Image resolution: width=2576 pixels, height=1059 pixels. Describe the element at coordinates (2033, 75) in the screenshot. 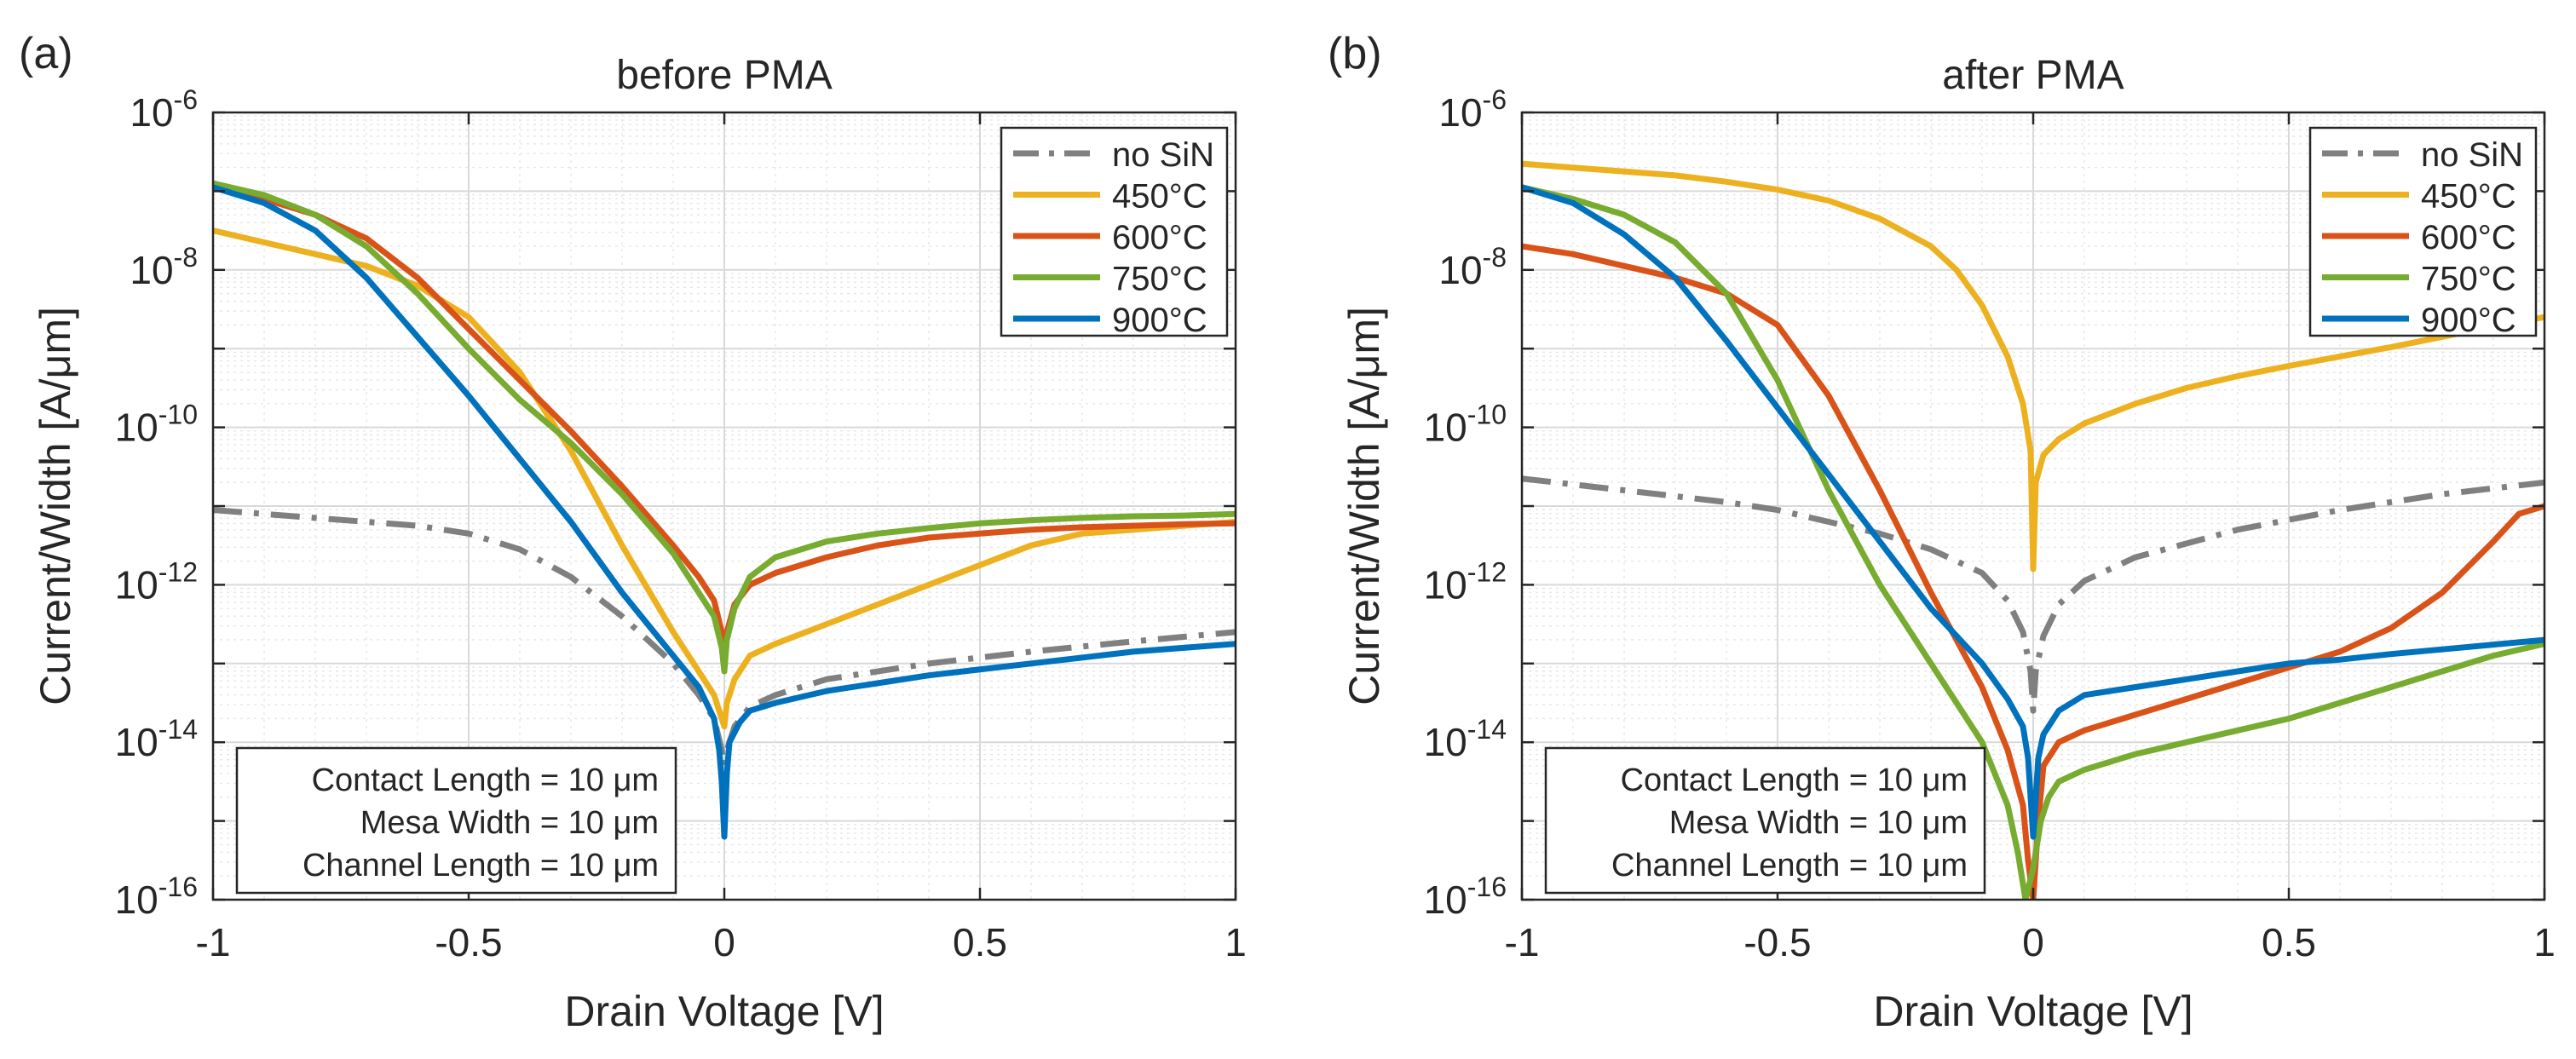

I see `chart-title: after PMA` at that location.